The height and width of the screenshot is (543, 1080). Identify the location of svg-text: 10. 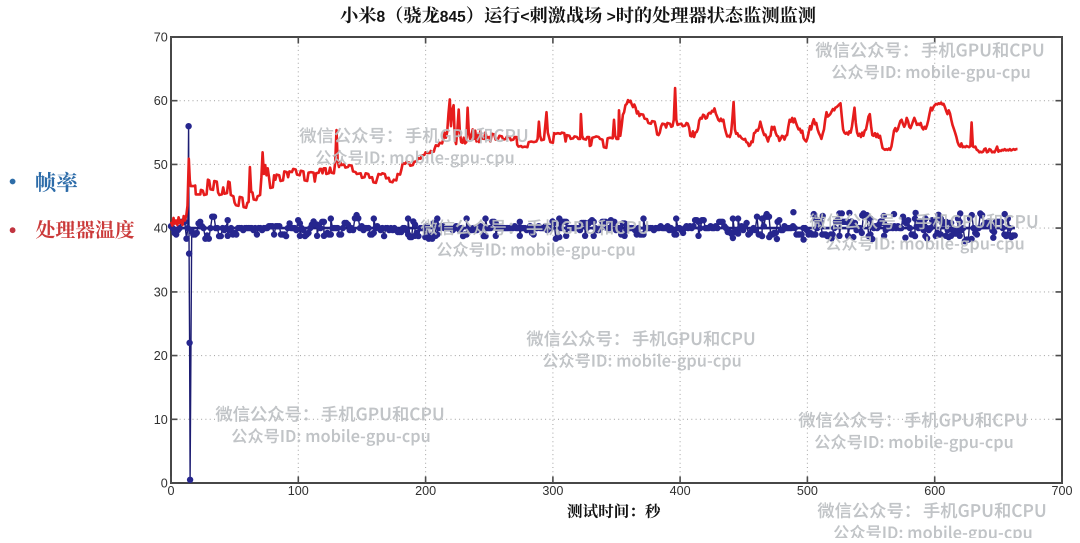
(161, 420).